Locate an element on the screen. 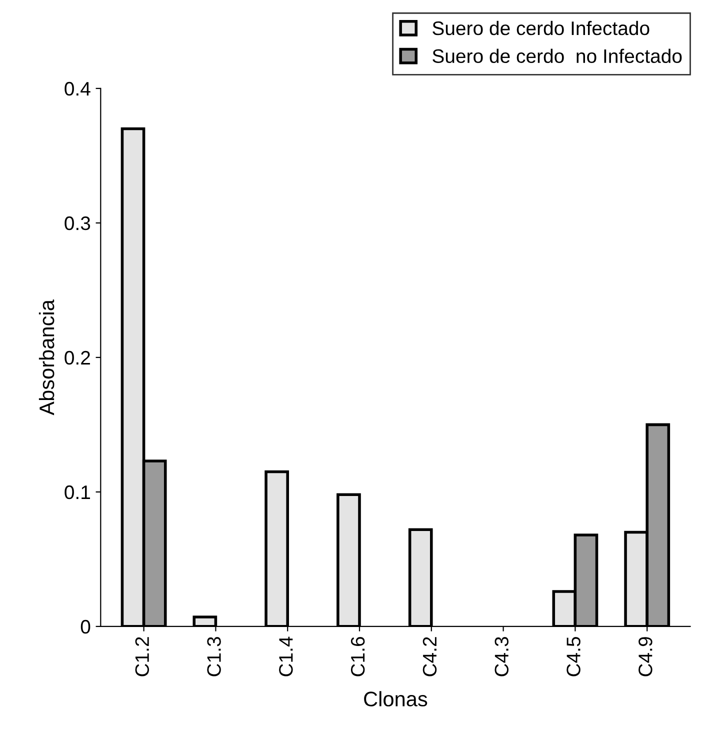 The height and width of the screenshot is (737, 719). y-tick-label: 0.4 is located at coordinates (77, 89).